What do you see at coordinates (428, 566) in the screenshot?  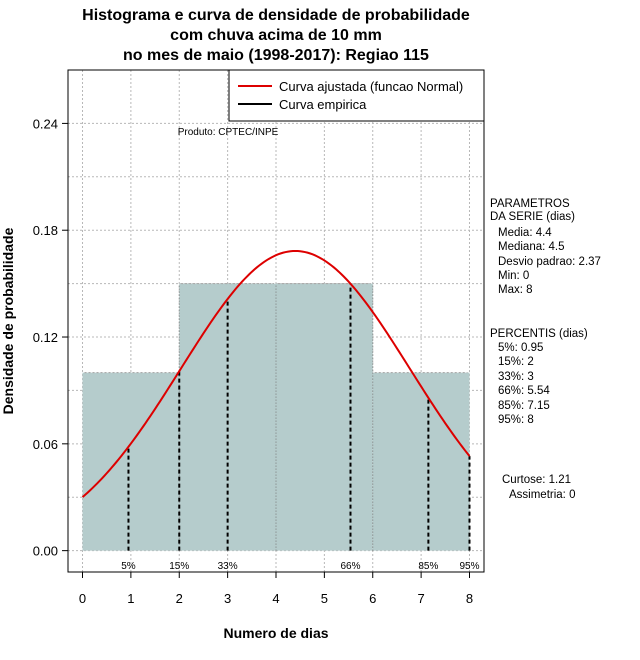 I see `percentile-label-4: 85%` at bounding box center [428, 566].